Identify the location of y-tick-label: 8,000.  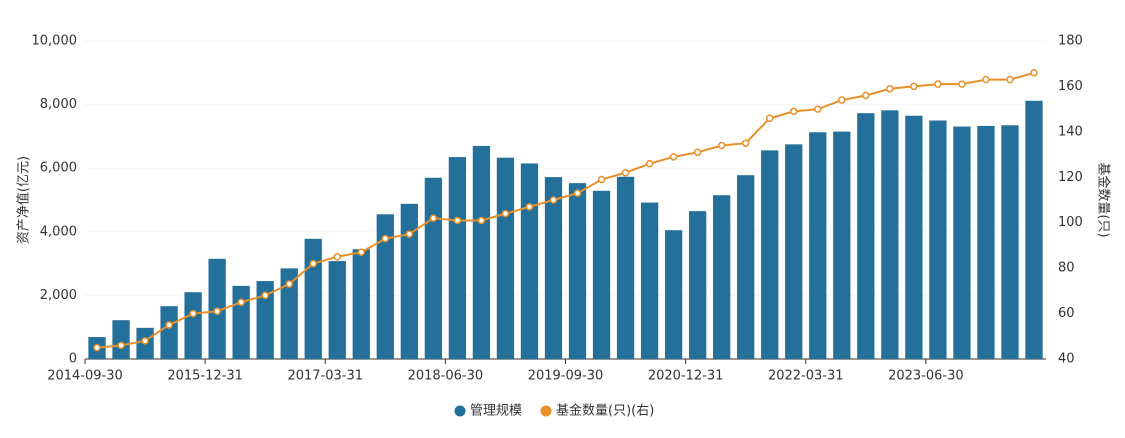
(58, 104).